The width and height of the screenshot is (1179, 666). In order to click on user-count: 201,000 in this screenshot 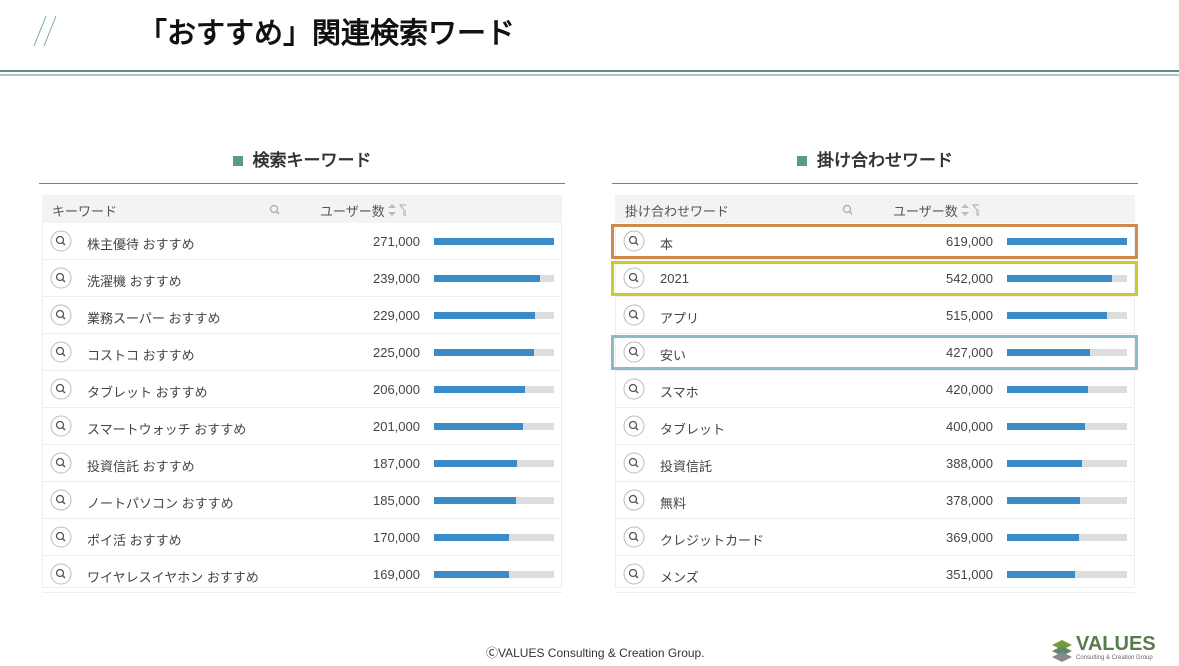, I will do `click(396, 426)`.